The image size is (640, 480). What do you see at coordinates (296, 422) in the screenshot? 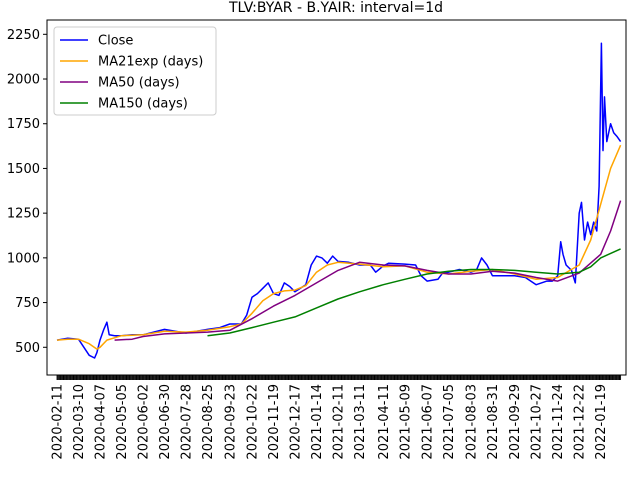
I see `x-tick-label-11: 2020-12-17` at bounding box center [296, 422].